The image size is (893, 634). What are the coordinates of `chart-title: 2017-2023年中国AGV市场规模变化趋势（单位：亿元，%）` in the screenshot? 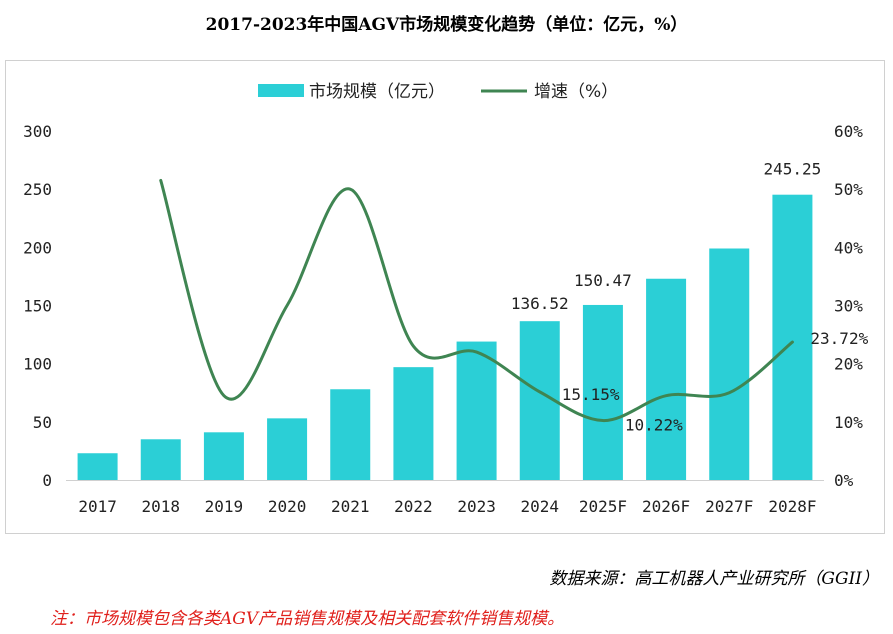 It's located at (446, 25).